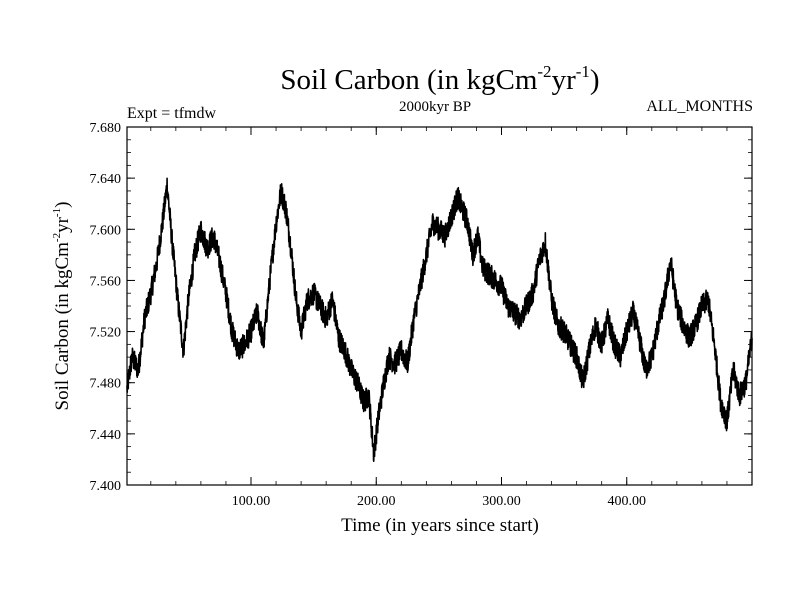 This screenshot has width=800, height=600. Describe the element at coordinates (106, 486) in the screenshot. I see `y-tick-label: 7.400` at that location.